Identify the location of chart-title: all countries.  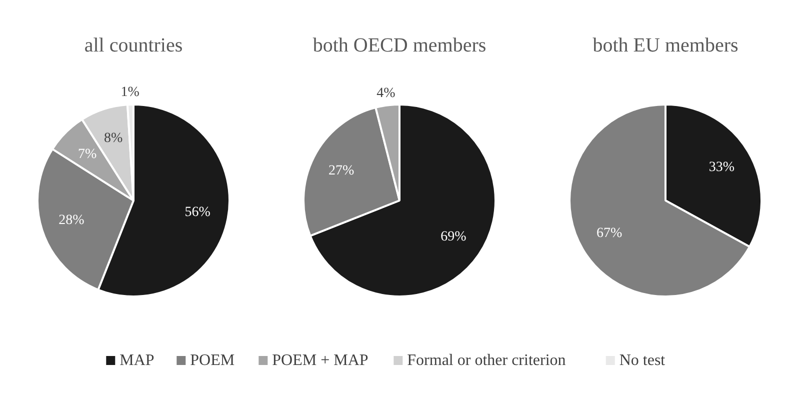
(133, 45).